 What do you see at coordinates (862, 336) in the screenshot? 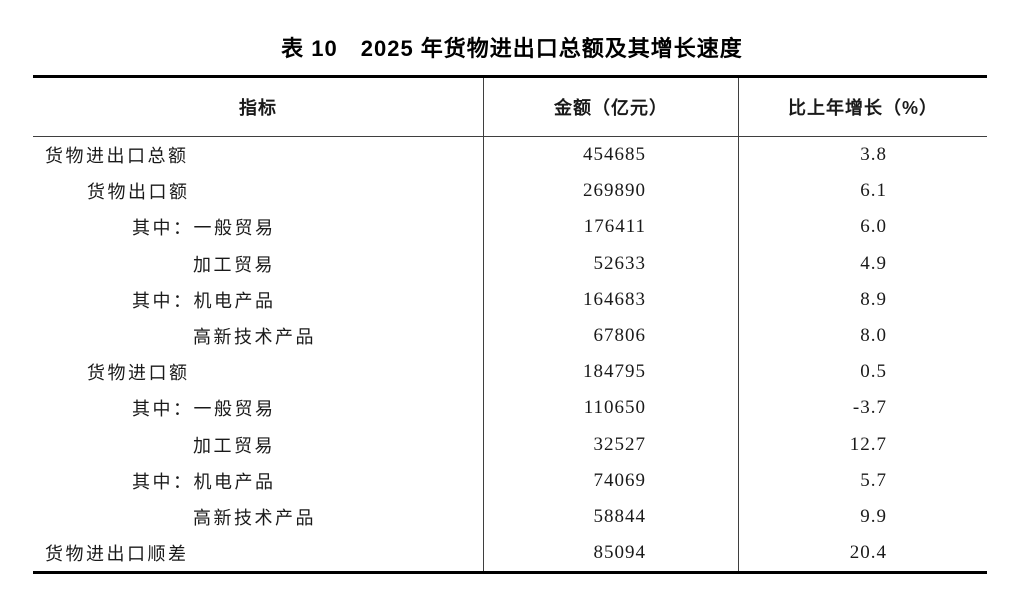
I see `growth-cell: 8.0` at bounding box center [862, 336].